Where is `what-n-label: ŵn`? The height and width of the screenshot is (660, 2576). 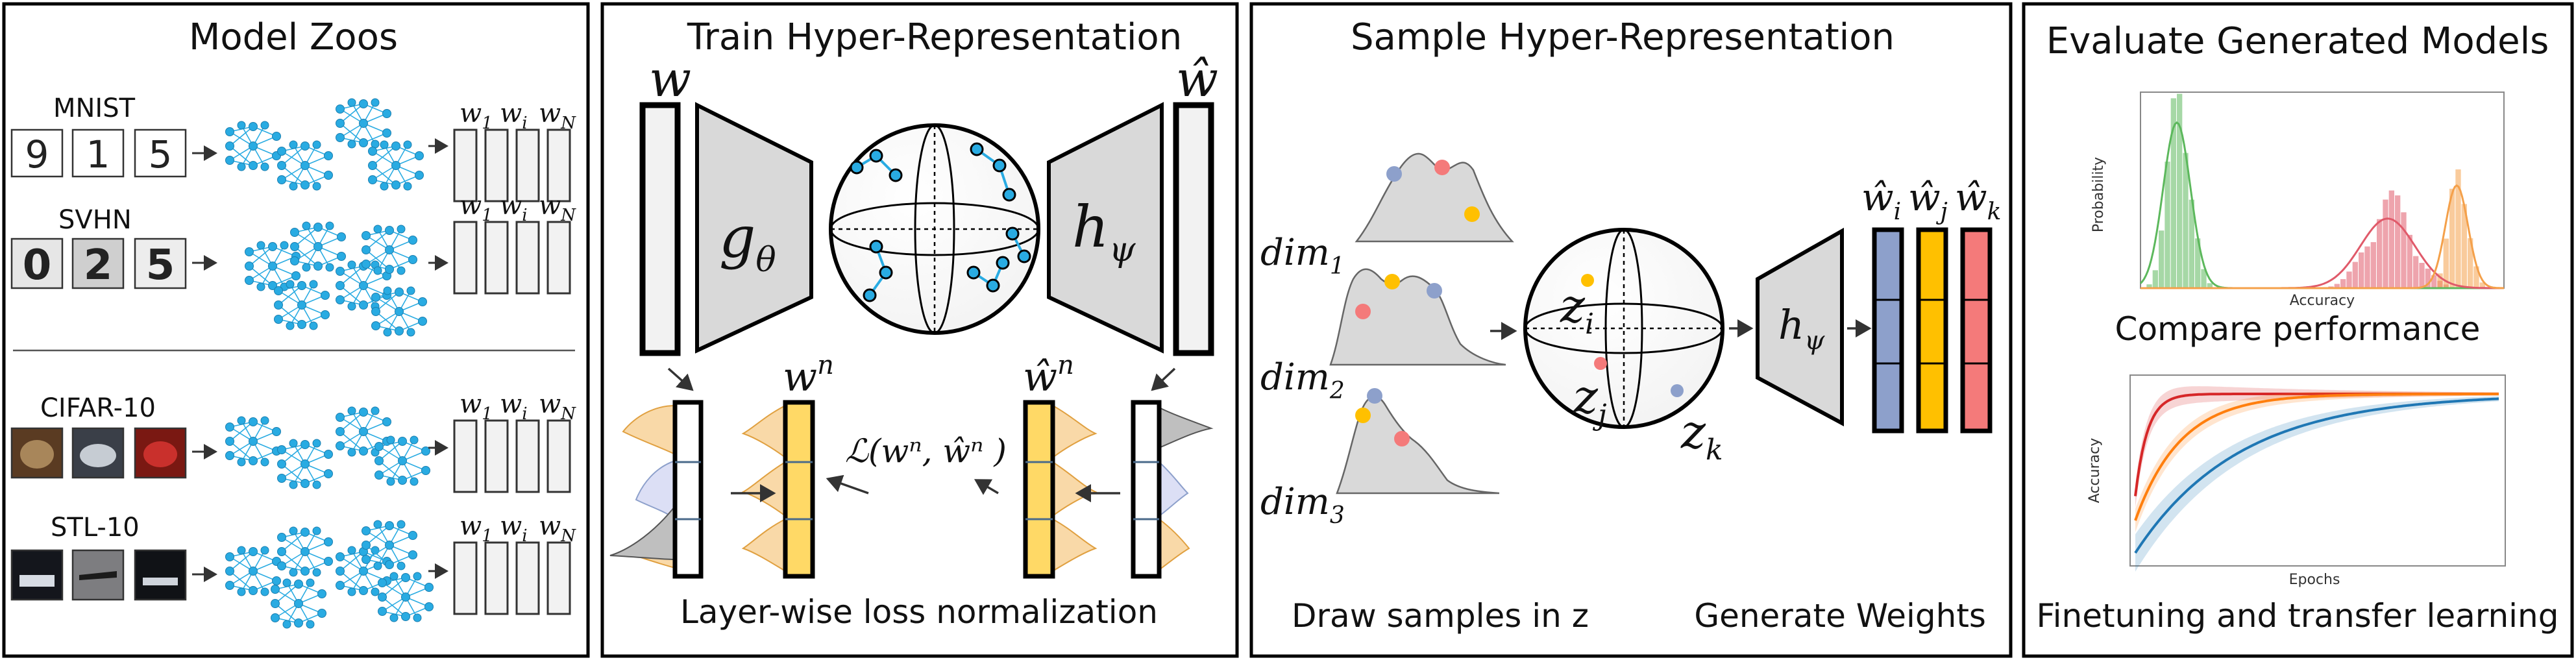 what-n-label: ŵn is located at coordinates (1048, 375).